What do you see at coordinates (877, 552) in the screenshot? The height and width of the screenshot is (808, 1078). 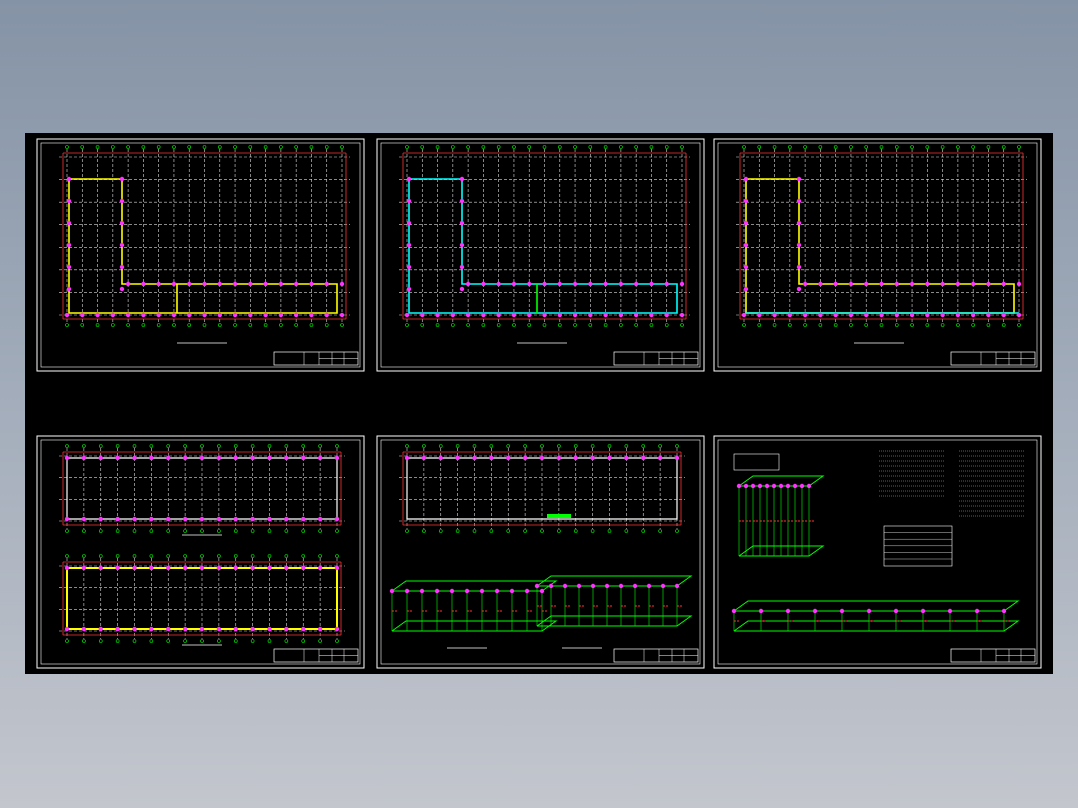 I see `drawing-sheet` at bounding box center [877, 552].